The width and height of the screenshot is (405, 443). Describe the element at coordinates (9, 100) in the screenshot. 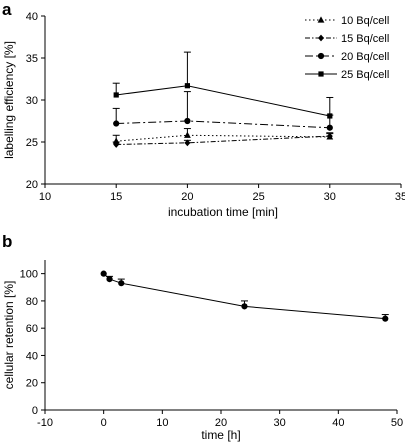

I see `panel-a-y-axis-title: labelling efficiency [%]` at that location.